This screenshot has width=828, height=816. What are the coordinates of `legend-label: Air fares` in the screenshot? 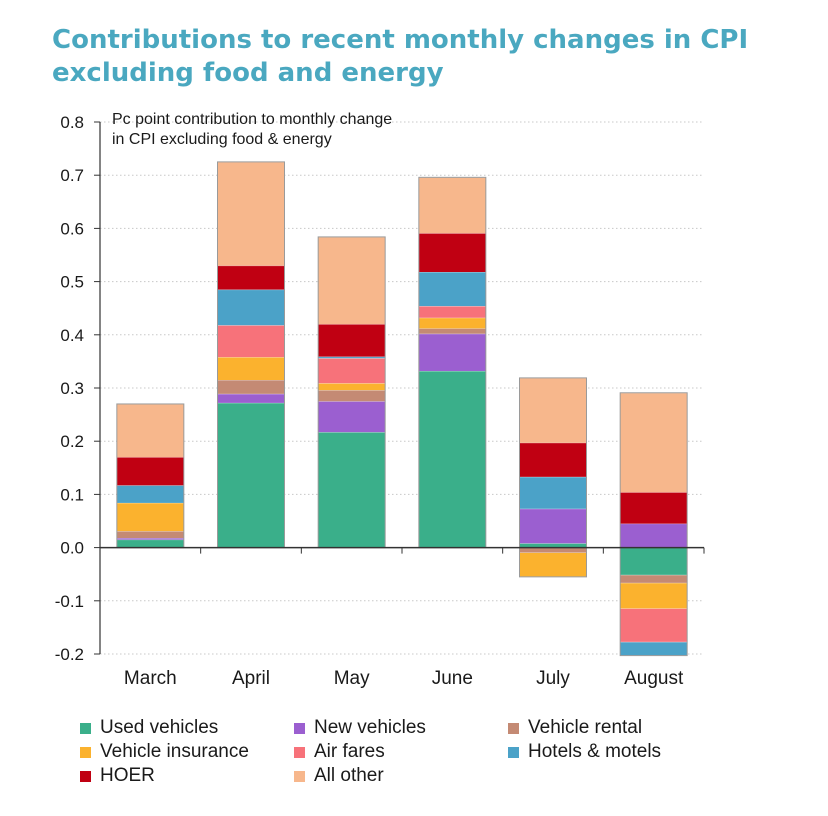 It's located at (349, 751).